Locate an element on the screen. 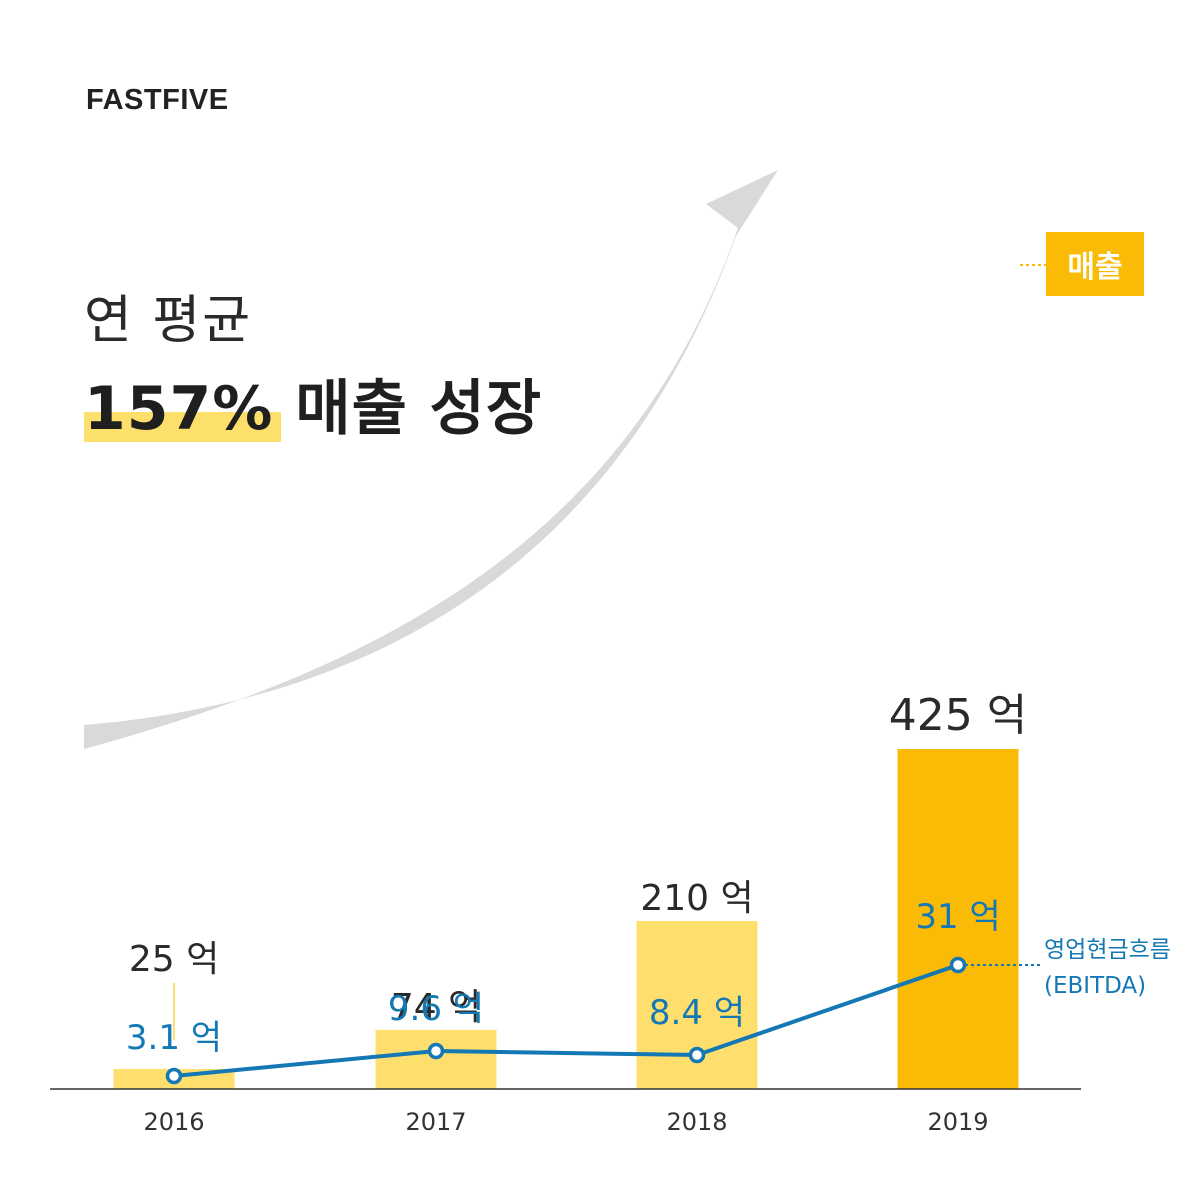 The width and height of the screenshot is (1201, 1201). bar-label-2017: 74 억 is located at coordinates (436, 1007).